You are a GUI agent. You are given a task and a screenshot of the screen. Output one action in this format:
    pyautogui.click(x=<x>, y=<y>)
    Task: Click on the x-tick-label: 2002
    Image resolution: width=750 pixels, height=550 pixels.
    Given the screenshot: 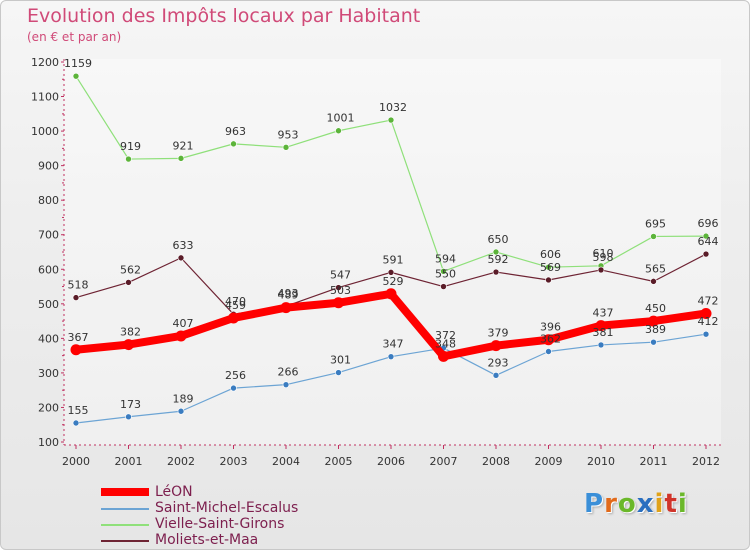 What is the action you would take?
    pyautogui.click(x=181, y=461)
    